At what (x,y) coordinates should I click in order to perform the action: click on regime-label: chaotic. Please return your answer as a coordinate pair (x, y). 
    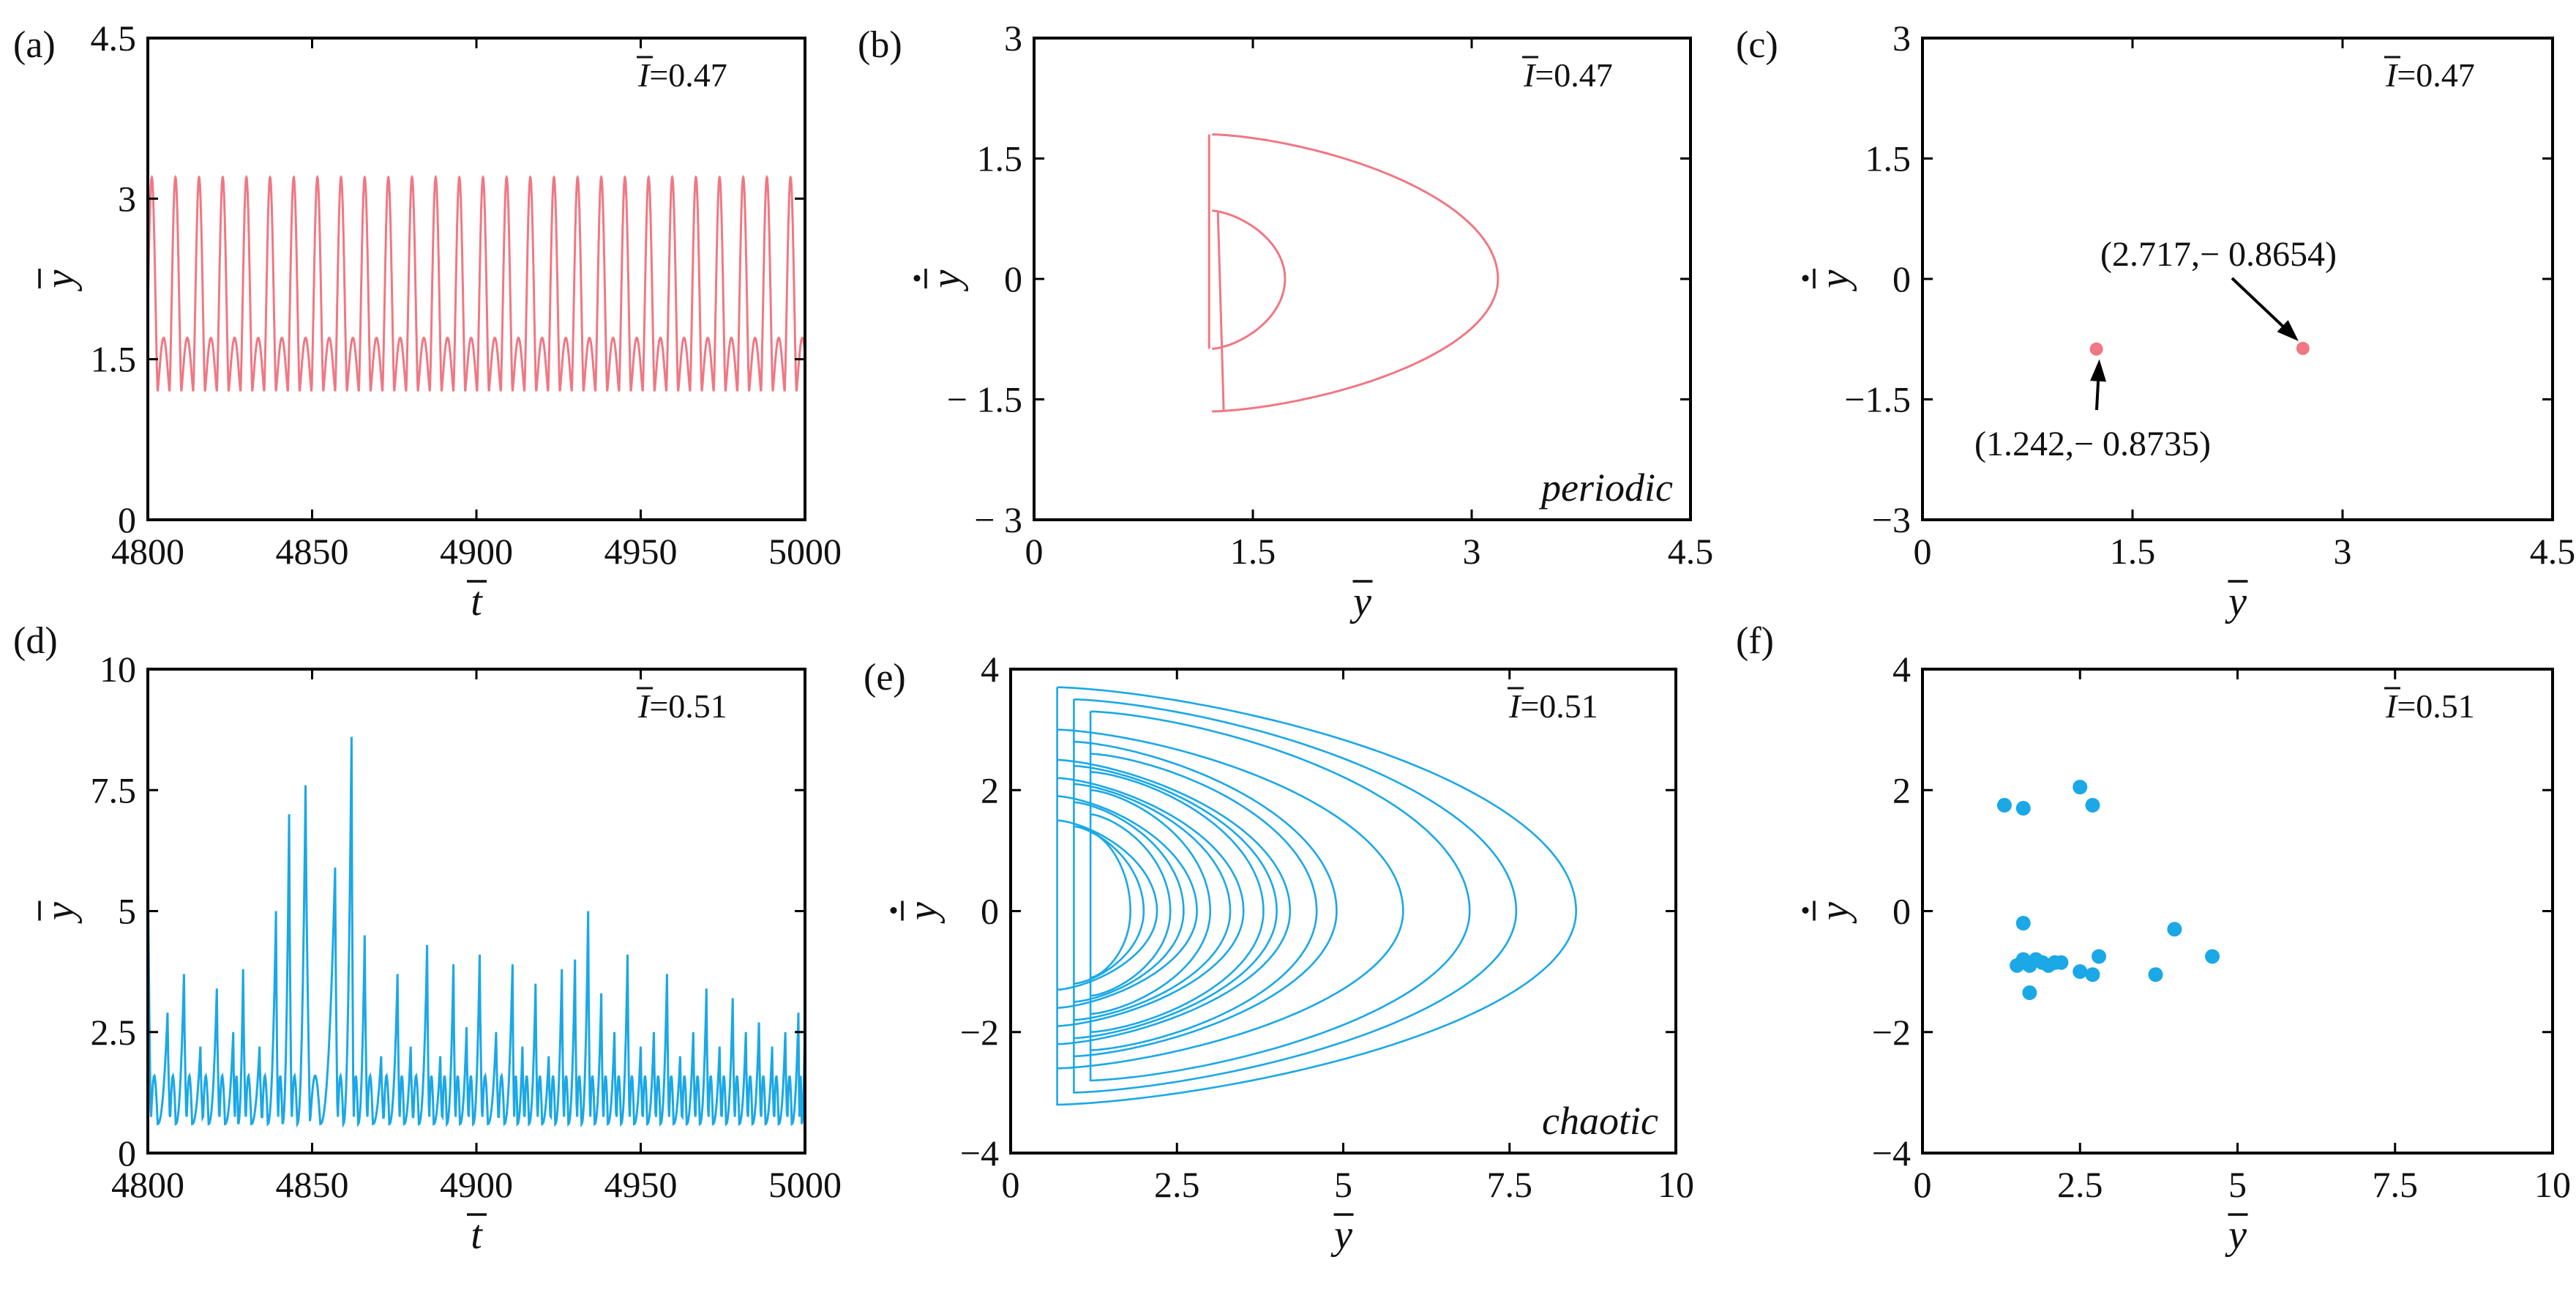
    Looking at the image, I should click on (1600, 1121).